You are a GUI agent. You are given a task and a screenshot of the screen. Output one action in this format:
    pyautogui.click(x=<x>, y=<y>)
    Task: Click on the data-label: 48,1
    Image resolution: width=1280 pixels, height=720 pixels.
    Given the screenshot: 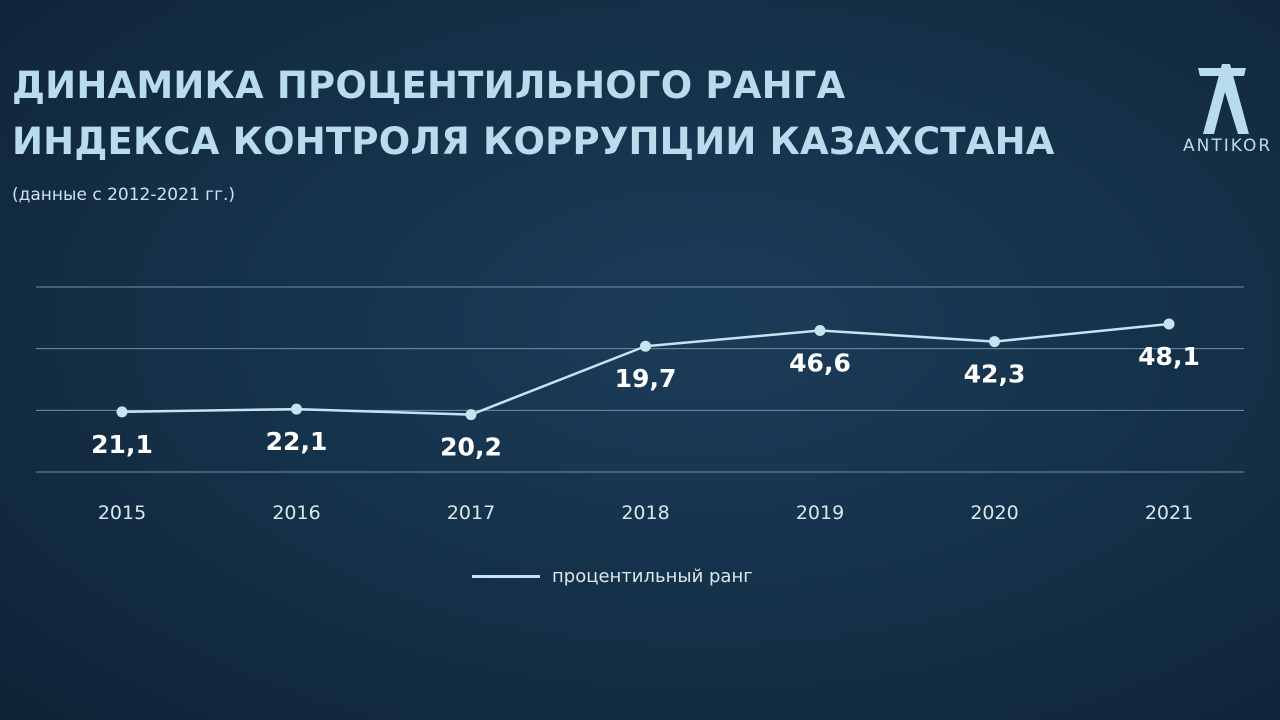 What is the action you would take?
    pyautogui.click(x=1169, y=356)
    